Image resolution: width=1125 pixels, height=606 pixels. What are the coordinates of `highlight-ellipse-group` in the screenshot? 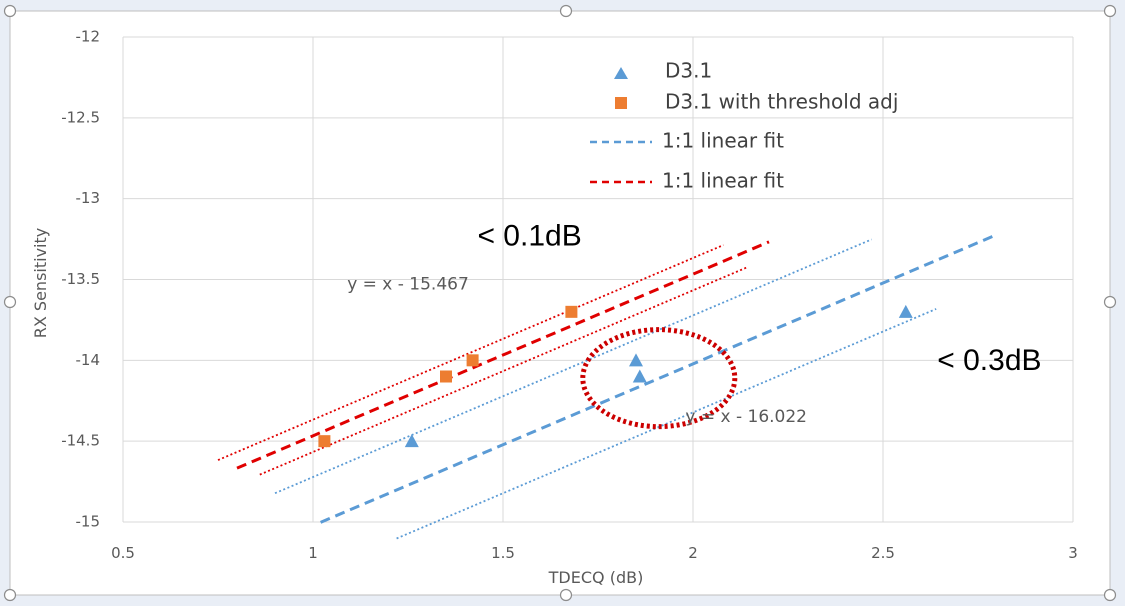 It's located at (659, 378).